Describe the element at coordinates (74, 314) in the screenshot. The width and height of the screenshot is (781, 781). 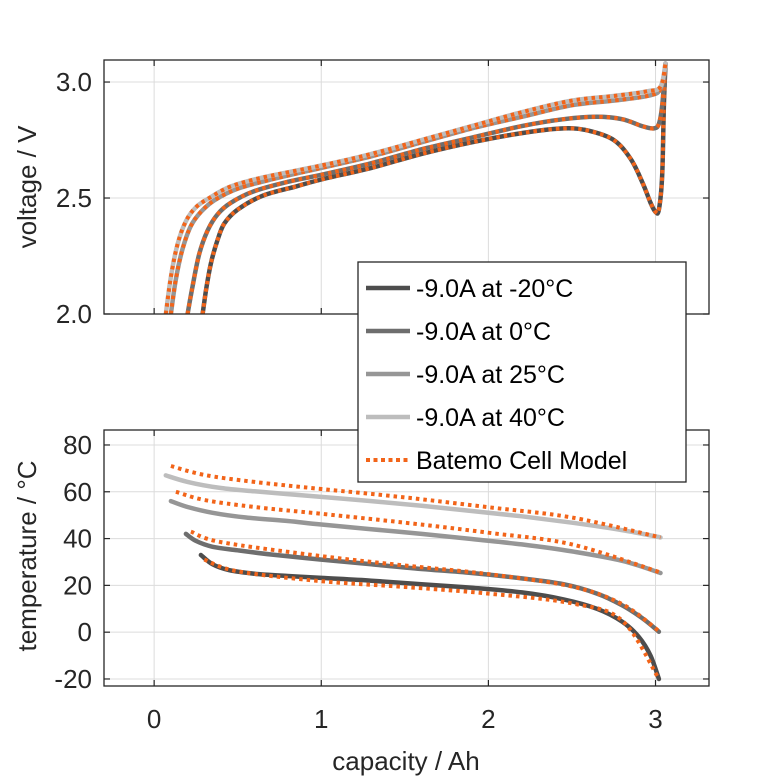
I see `y-tick-label: 2.0` at that location.